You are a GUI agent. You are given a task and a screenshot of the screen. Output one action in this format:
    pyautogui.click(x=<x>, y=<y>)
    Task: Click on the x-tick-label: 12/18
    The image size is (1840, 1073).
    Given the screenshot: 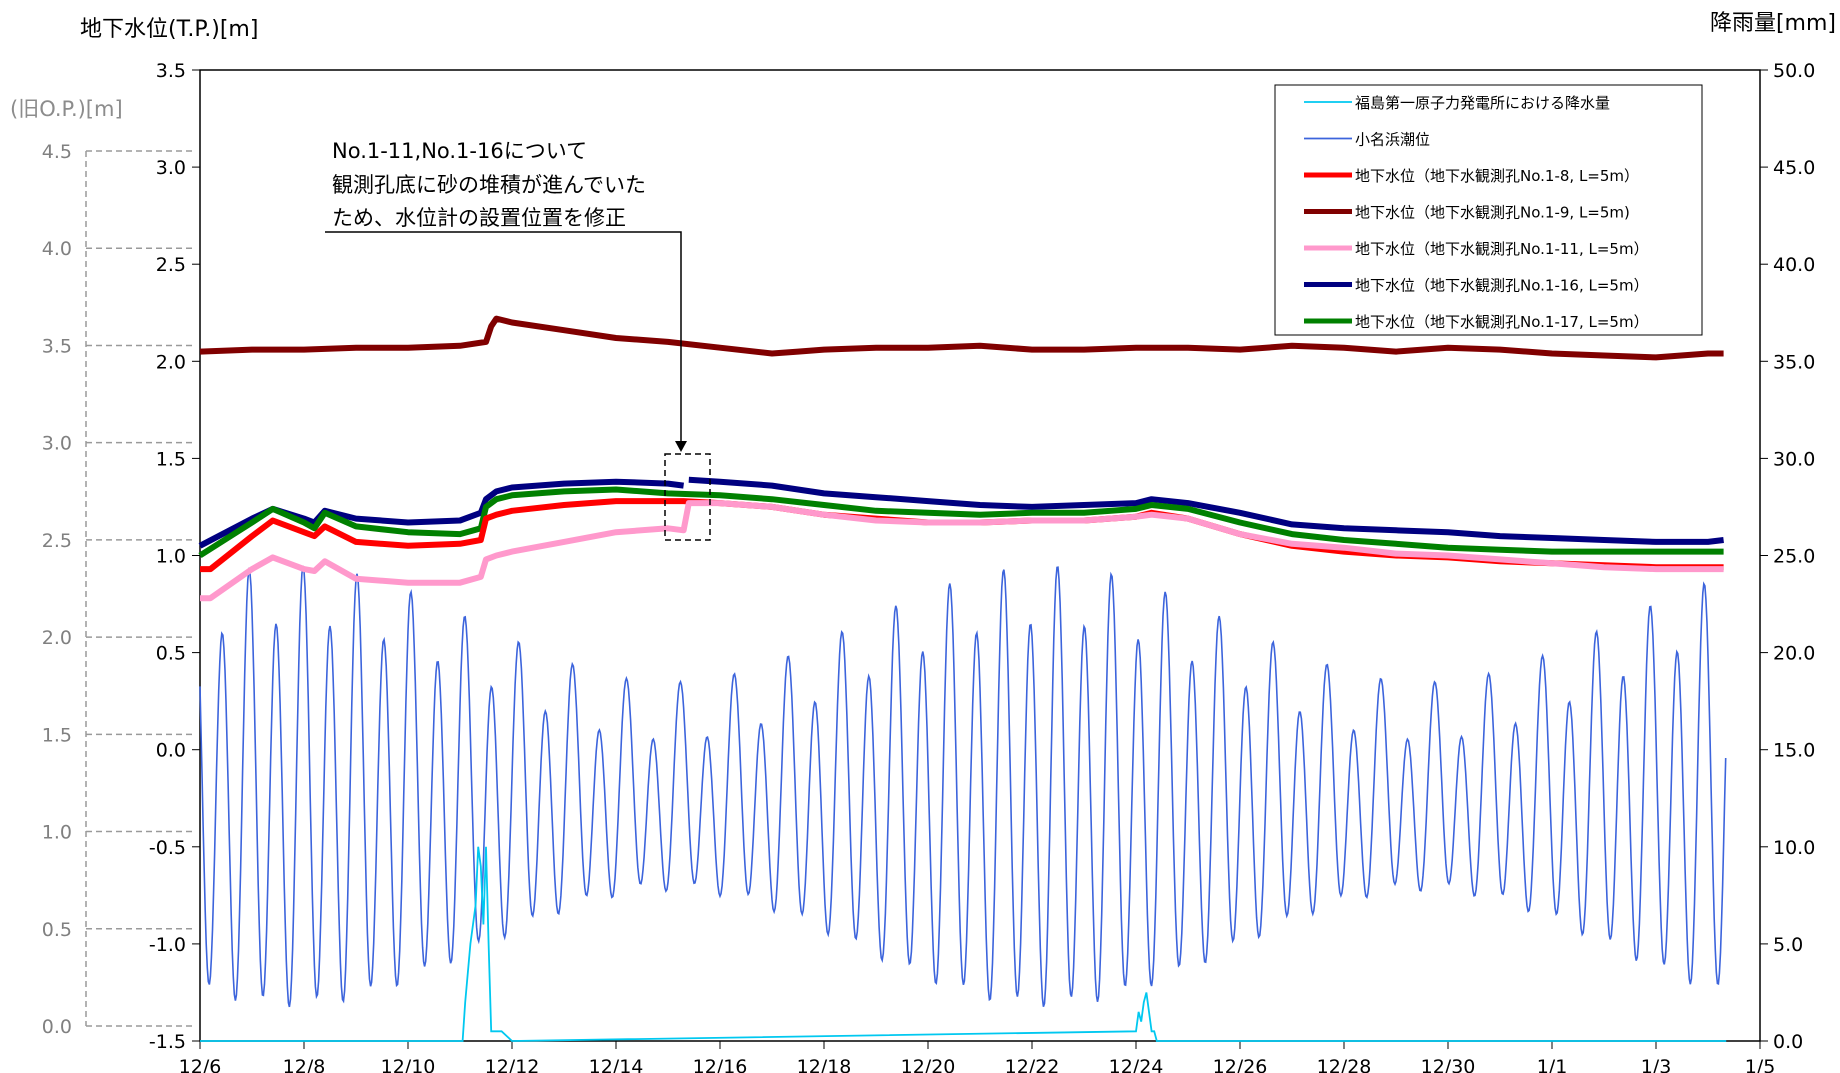 What is the action you would take?
    pyautogui.click(x=824, y=1064)
    